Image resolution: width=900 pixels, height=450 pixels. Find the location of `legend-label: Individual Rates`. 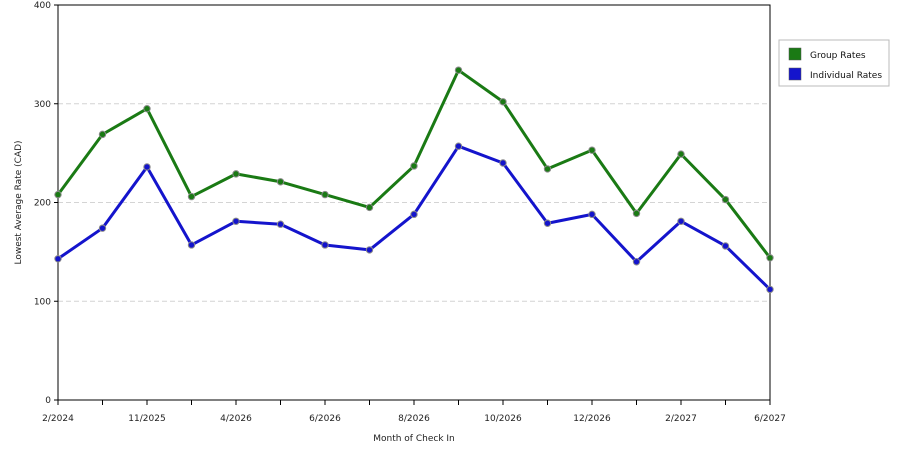

legend-label: Individual Rates is located at coordinates (846, 76).